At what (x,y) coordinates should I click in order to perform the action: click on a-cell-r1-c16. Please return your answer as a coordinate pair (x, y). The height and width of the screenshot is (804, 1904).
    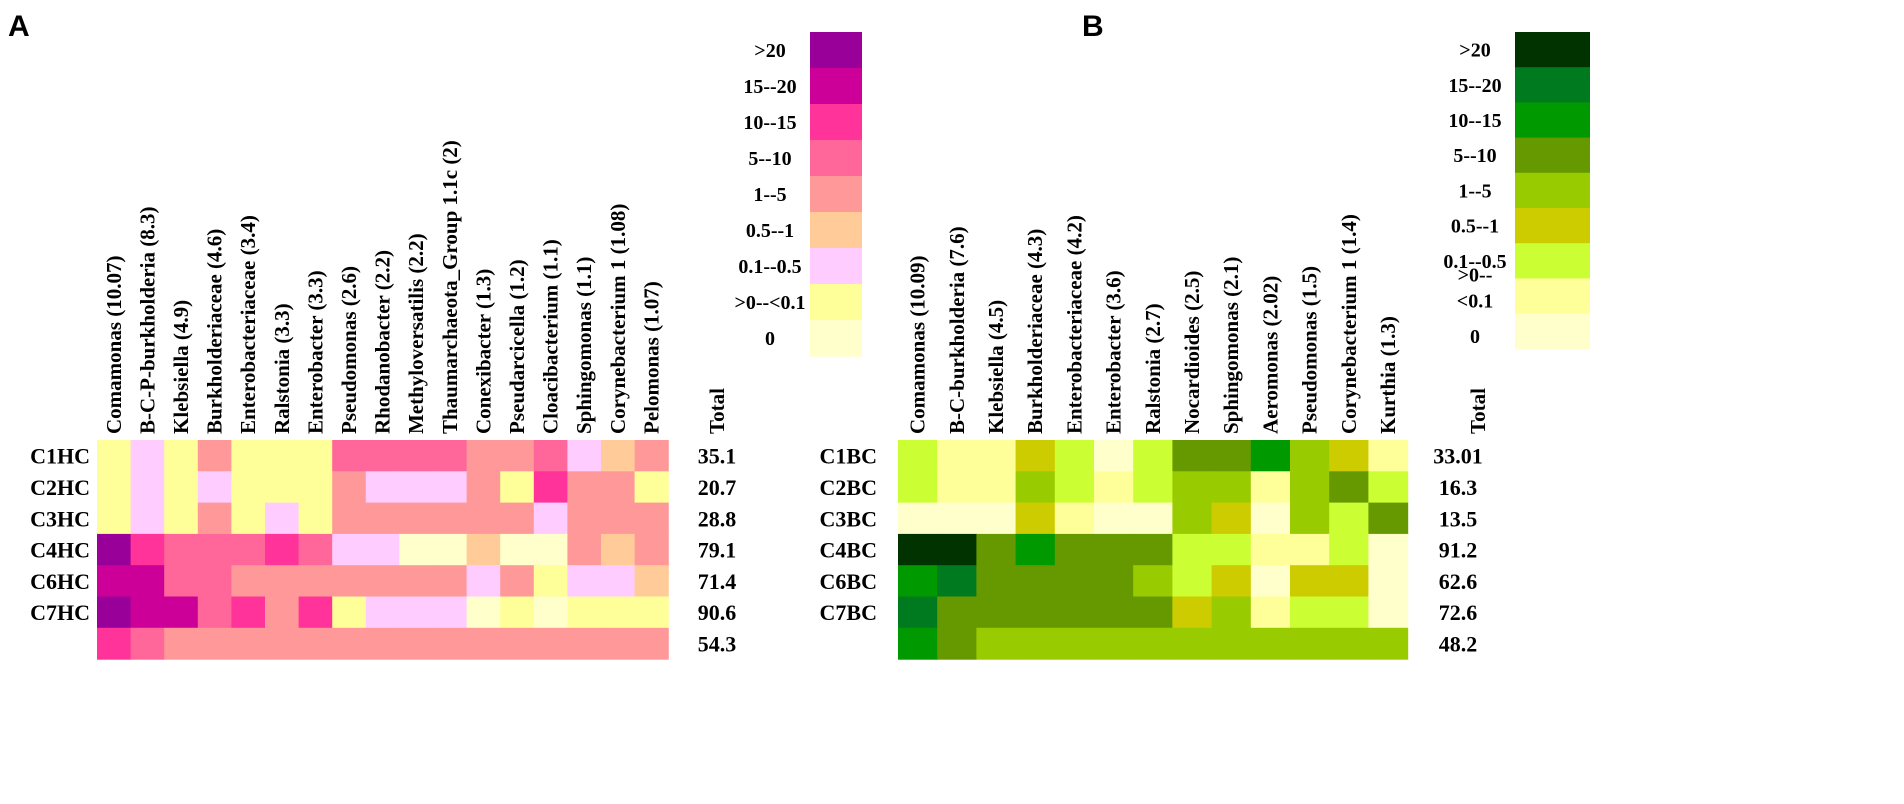
    Looking at the image, I should click on (651, 487).